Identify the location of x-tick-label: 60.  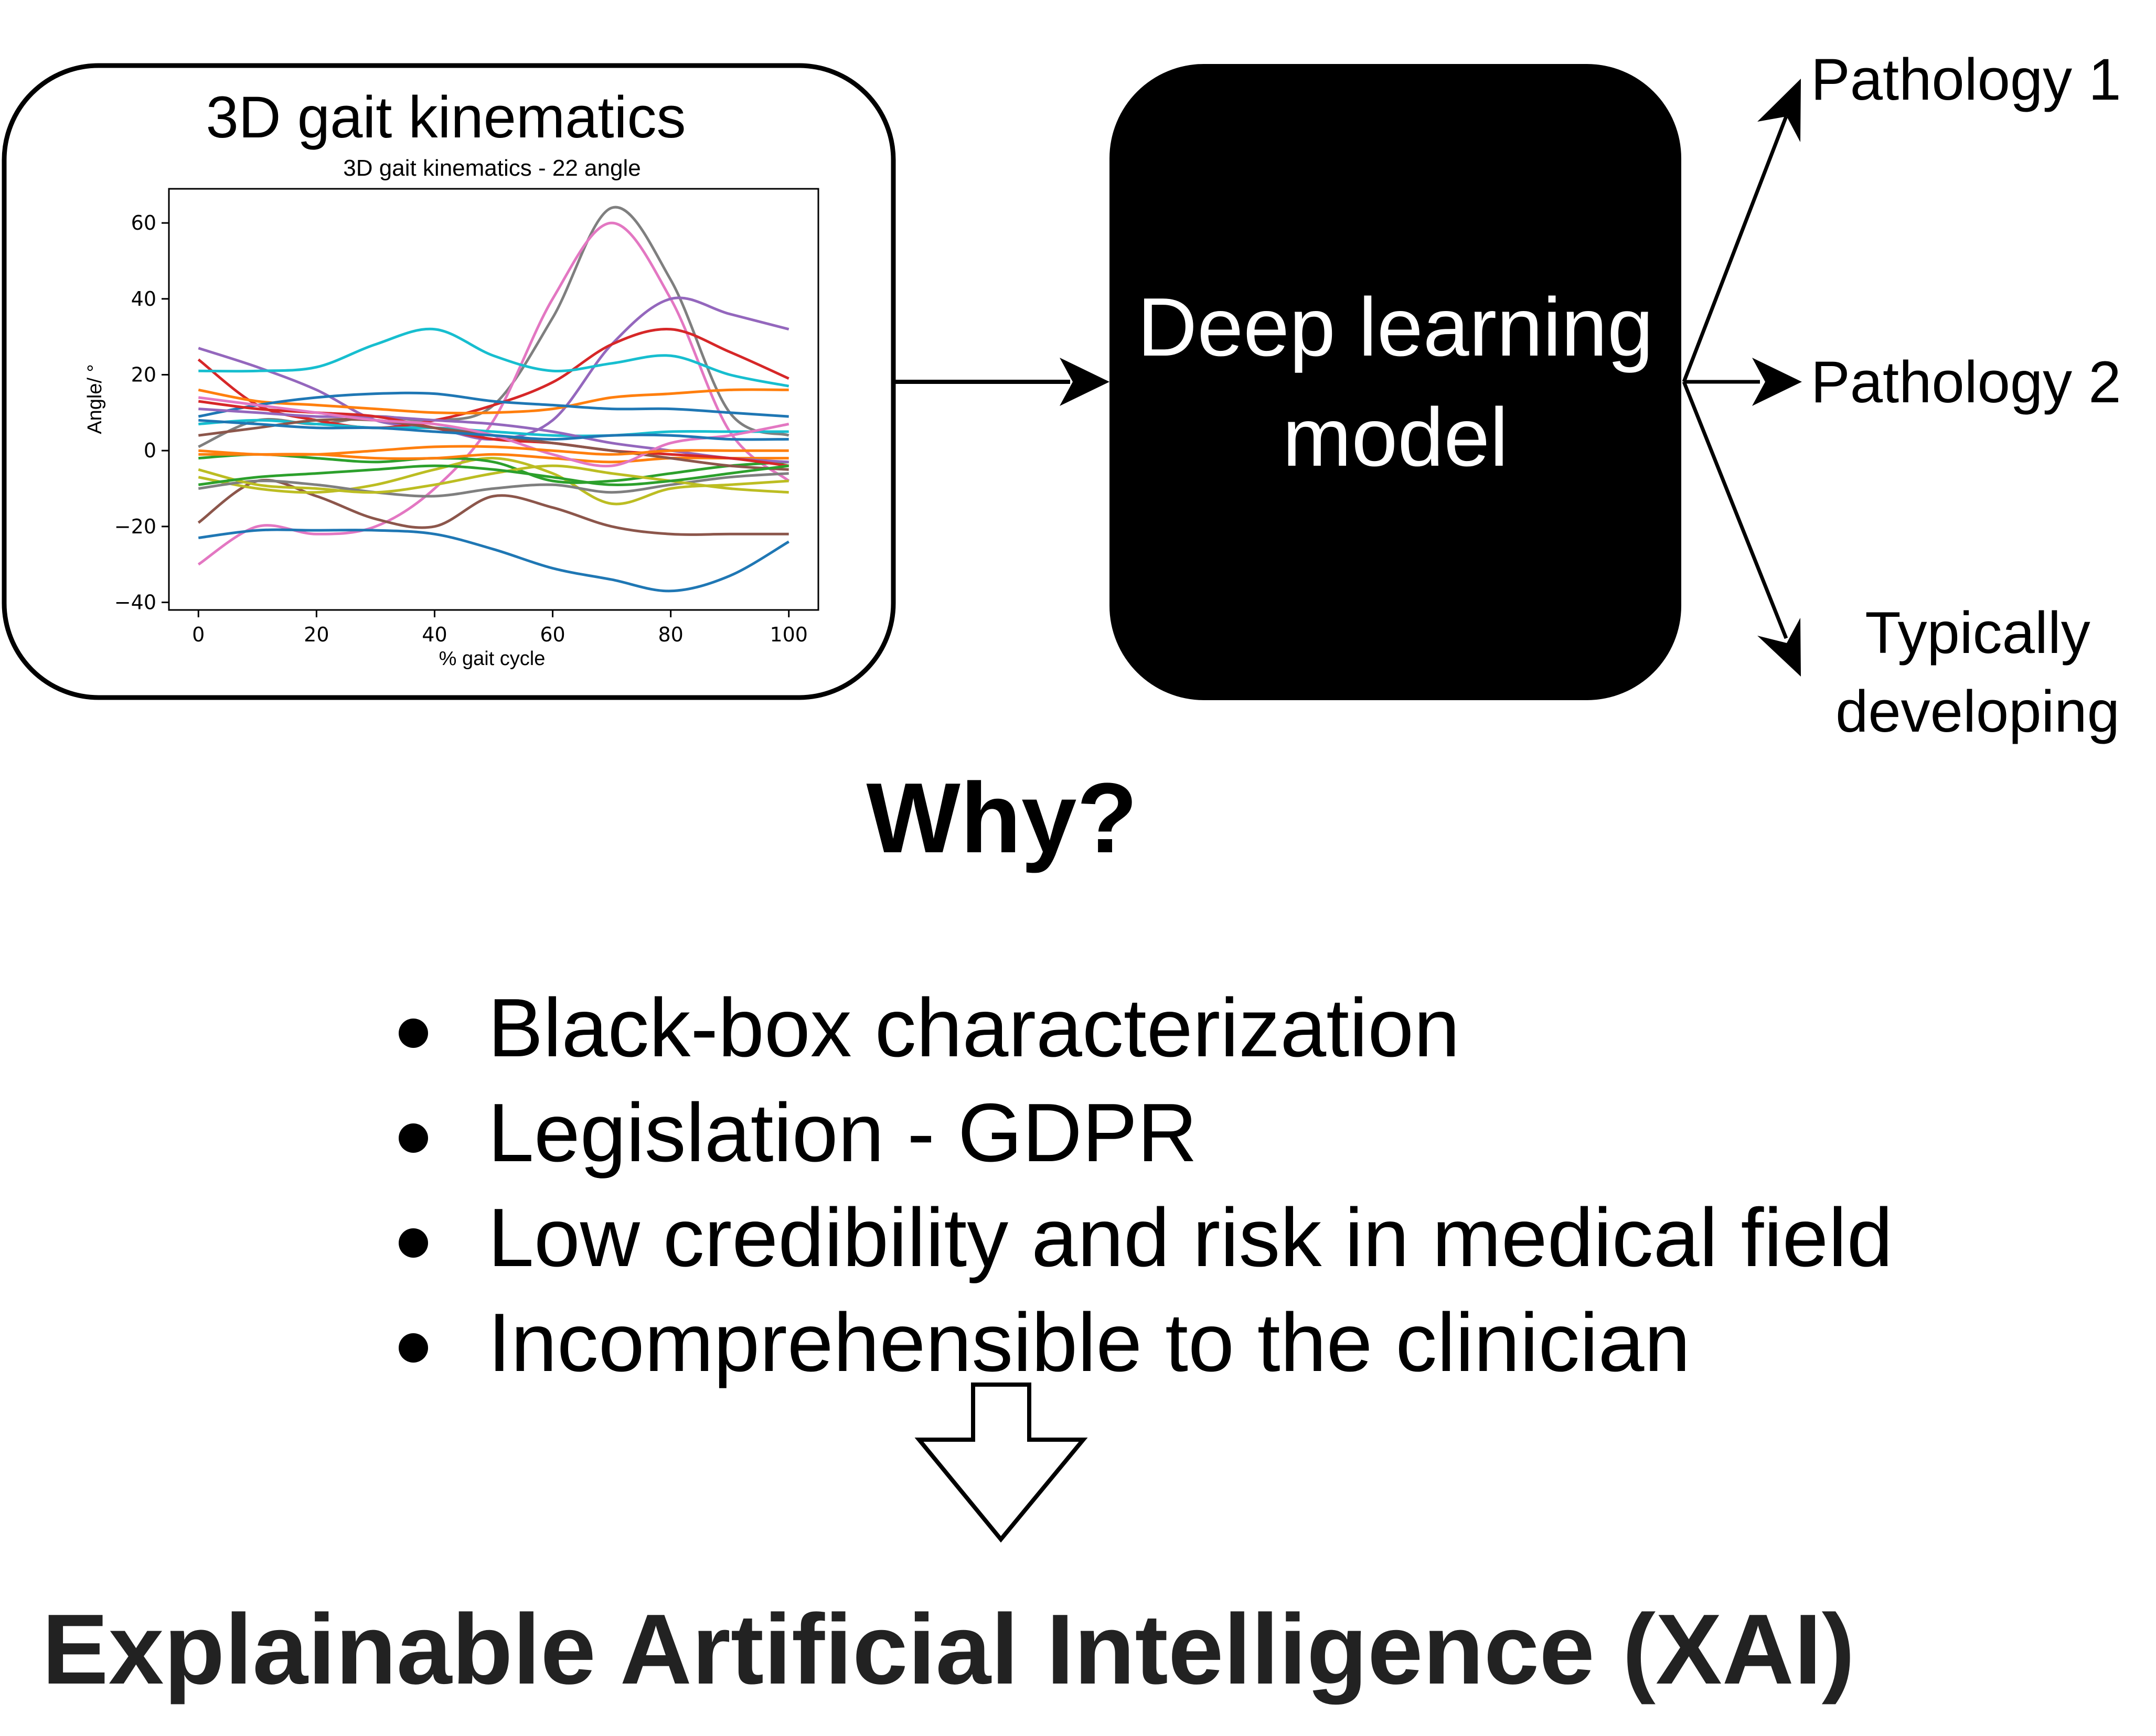
(552, 635).